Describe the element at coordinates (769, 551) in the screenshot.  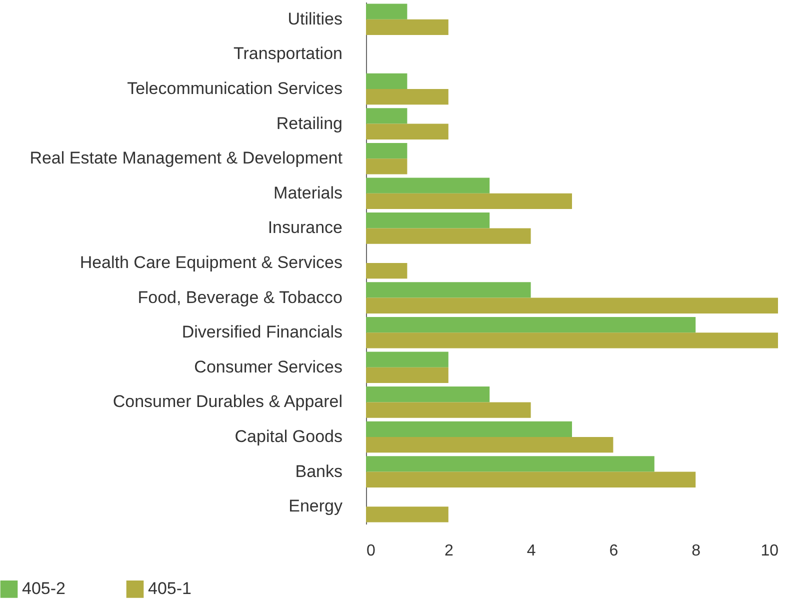
I see `x-tick-label: 10` at that location.